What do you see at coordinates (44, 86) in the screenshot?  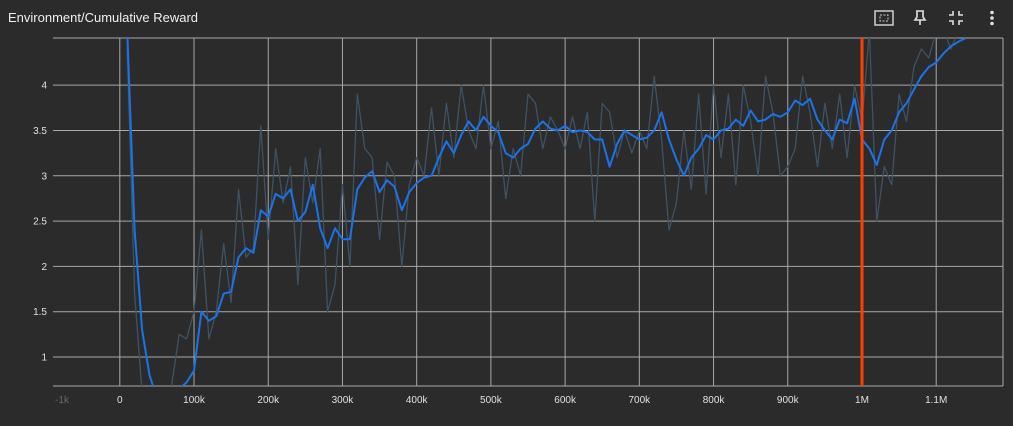 I see `y-tick-label: 4` at bounding box center [44, 86].